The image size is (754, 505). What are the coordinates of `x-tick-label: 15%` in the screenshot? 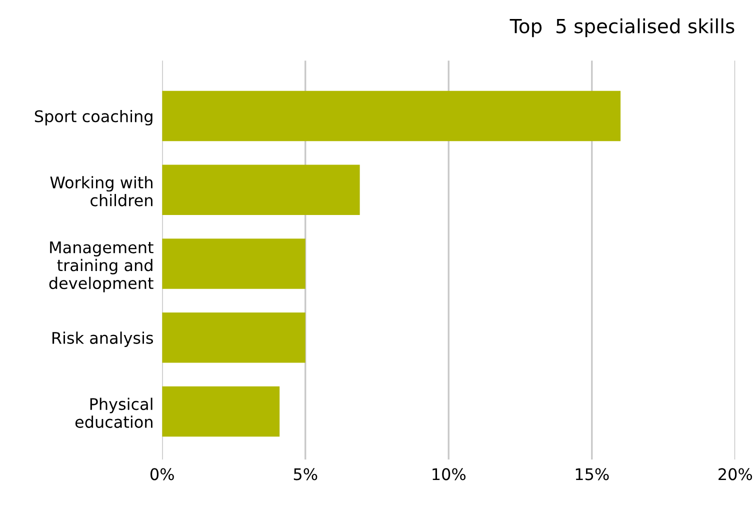 It's located at (592, 474).